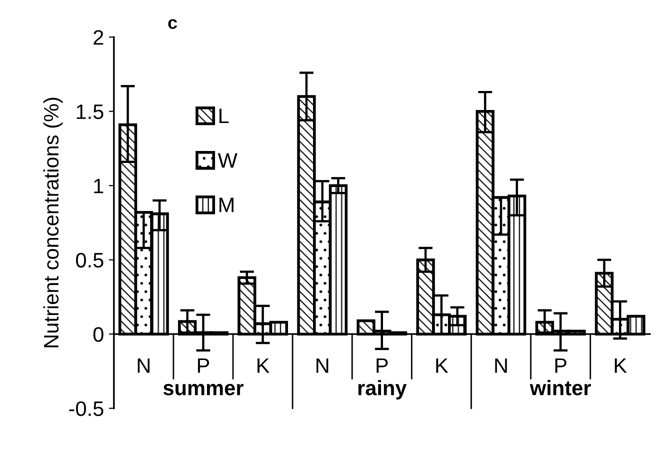  Describe the element at coordinates (99, 186) in the screenshot. I see `y-tick-label: 1` at that location.